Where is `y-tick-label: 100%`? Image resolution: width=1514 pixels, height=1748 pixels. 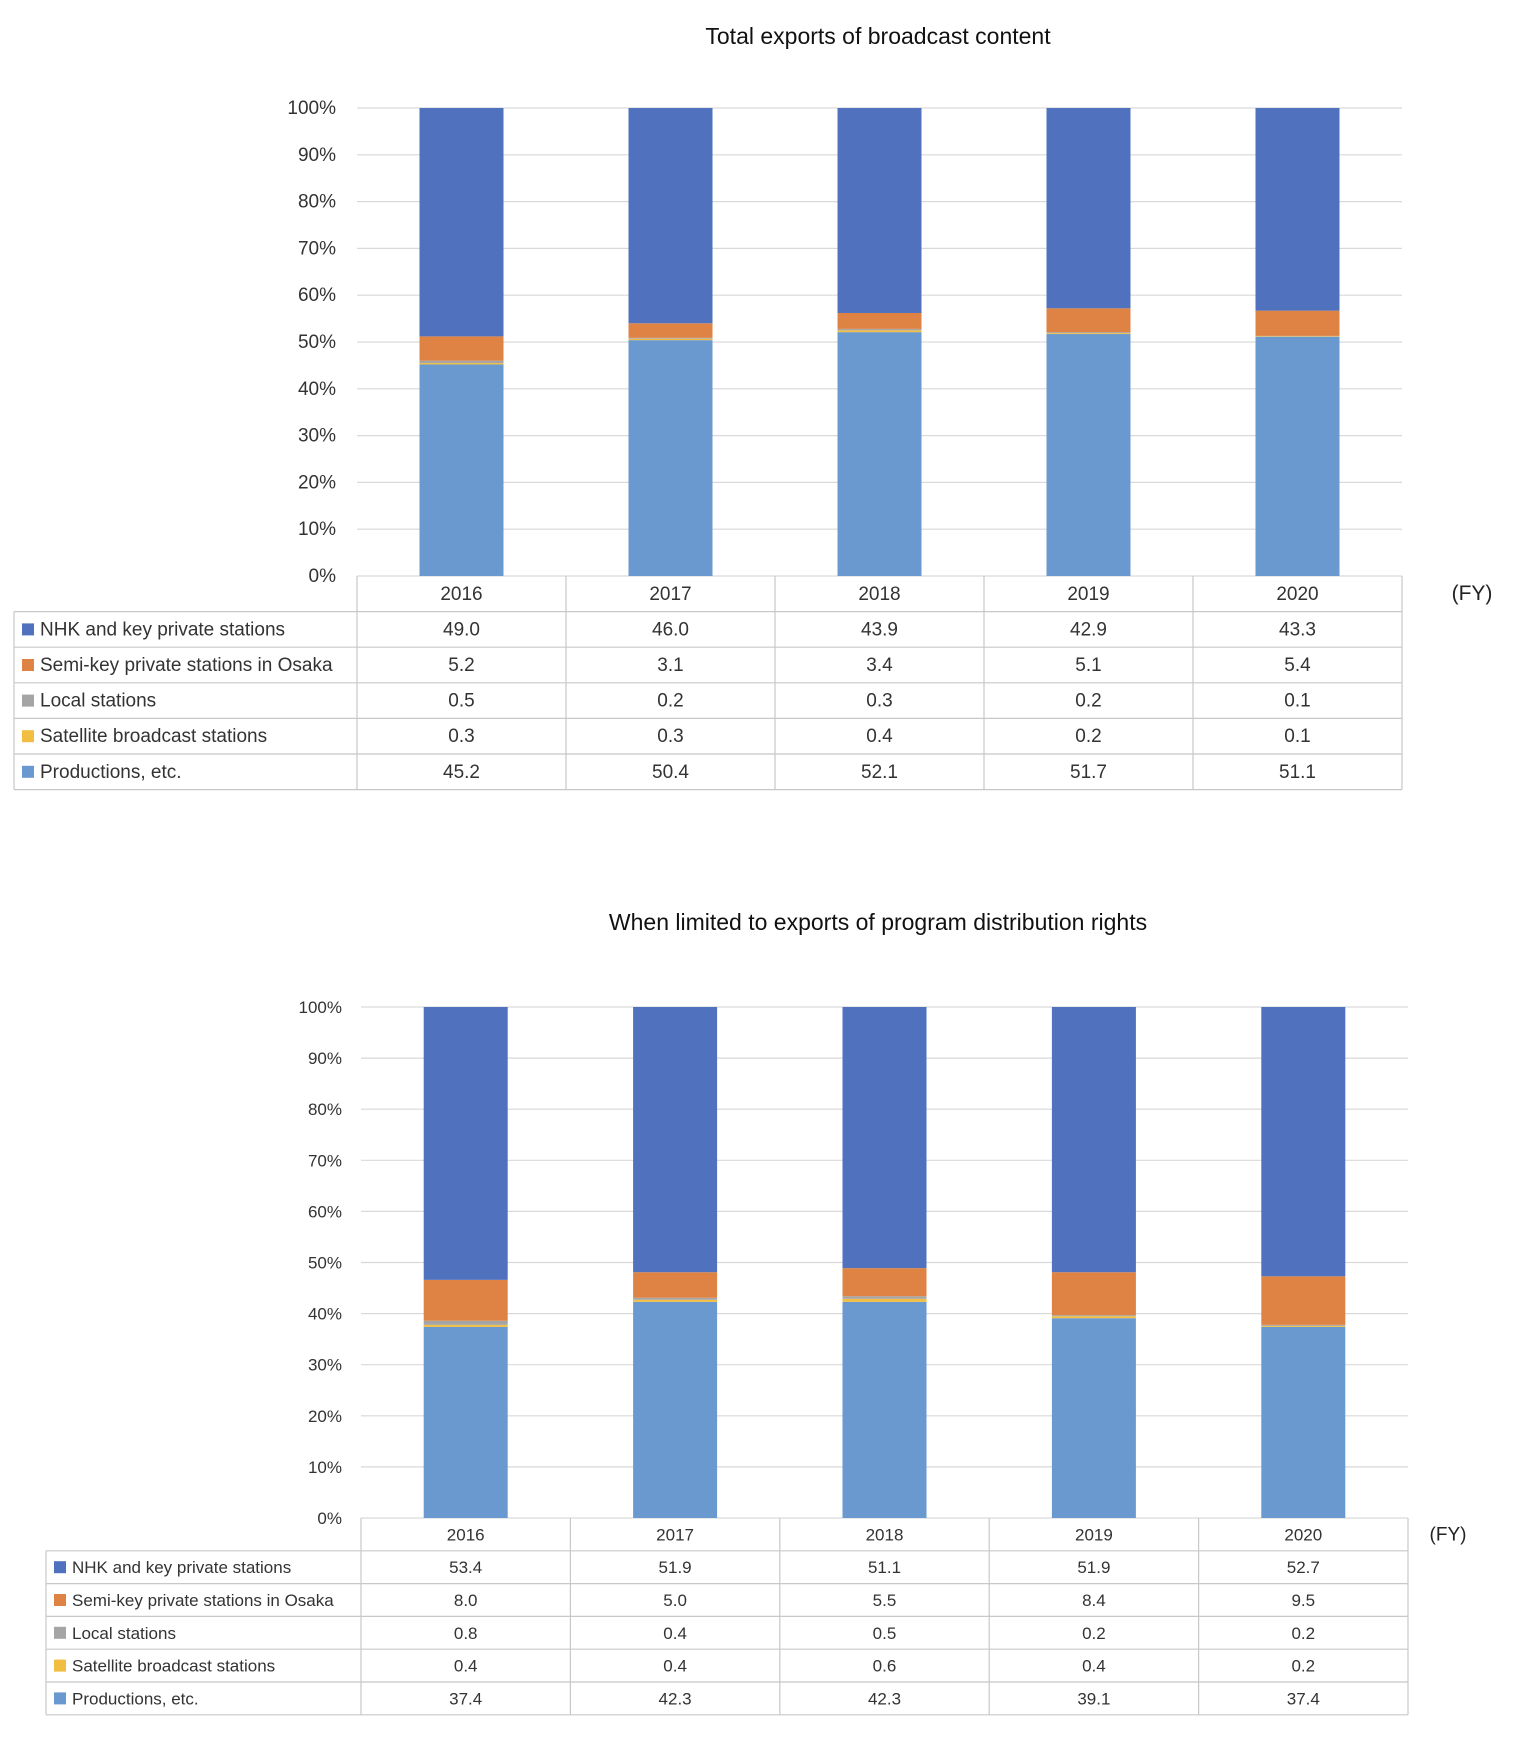 y-tick-label: 100% is located at coordinates (311, 108).